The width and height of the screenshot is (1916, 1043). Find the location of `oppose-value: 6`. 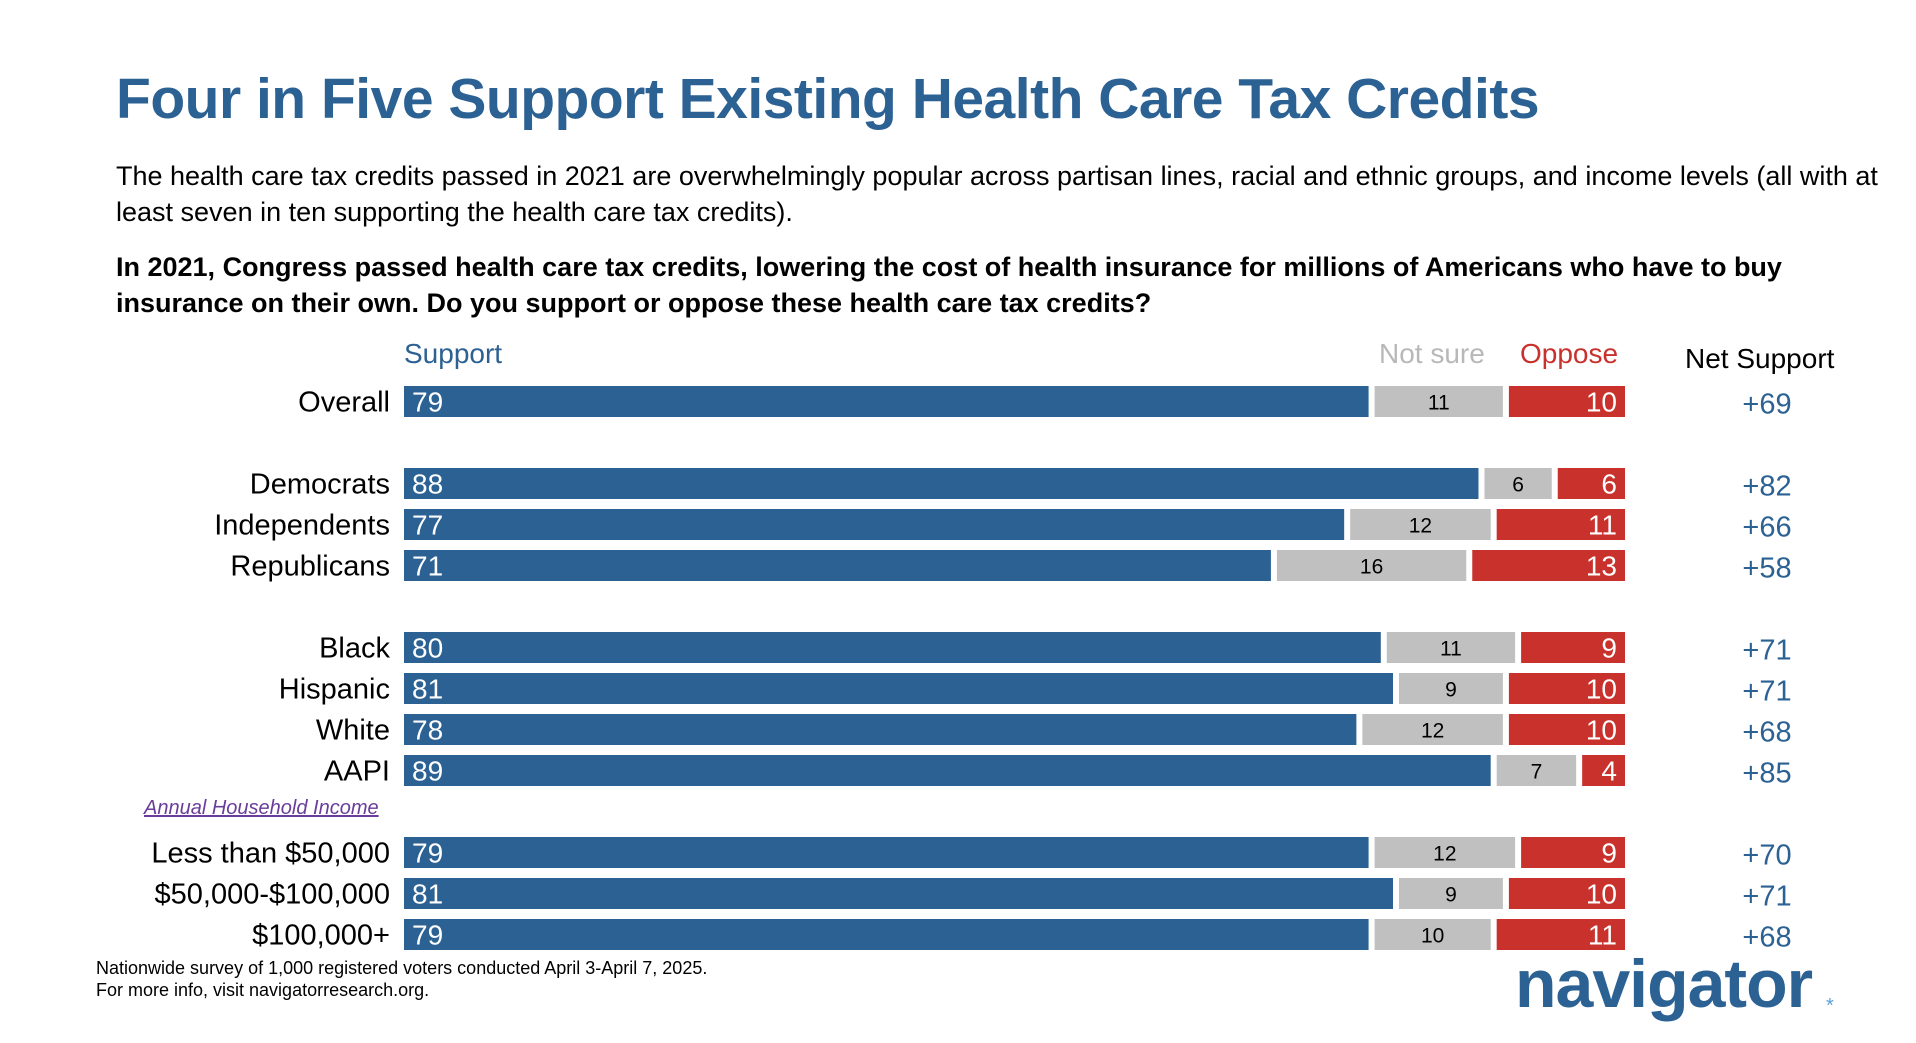

oppose-value: 6 is located at coordinates (1609, 484).